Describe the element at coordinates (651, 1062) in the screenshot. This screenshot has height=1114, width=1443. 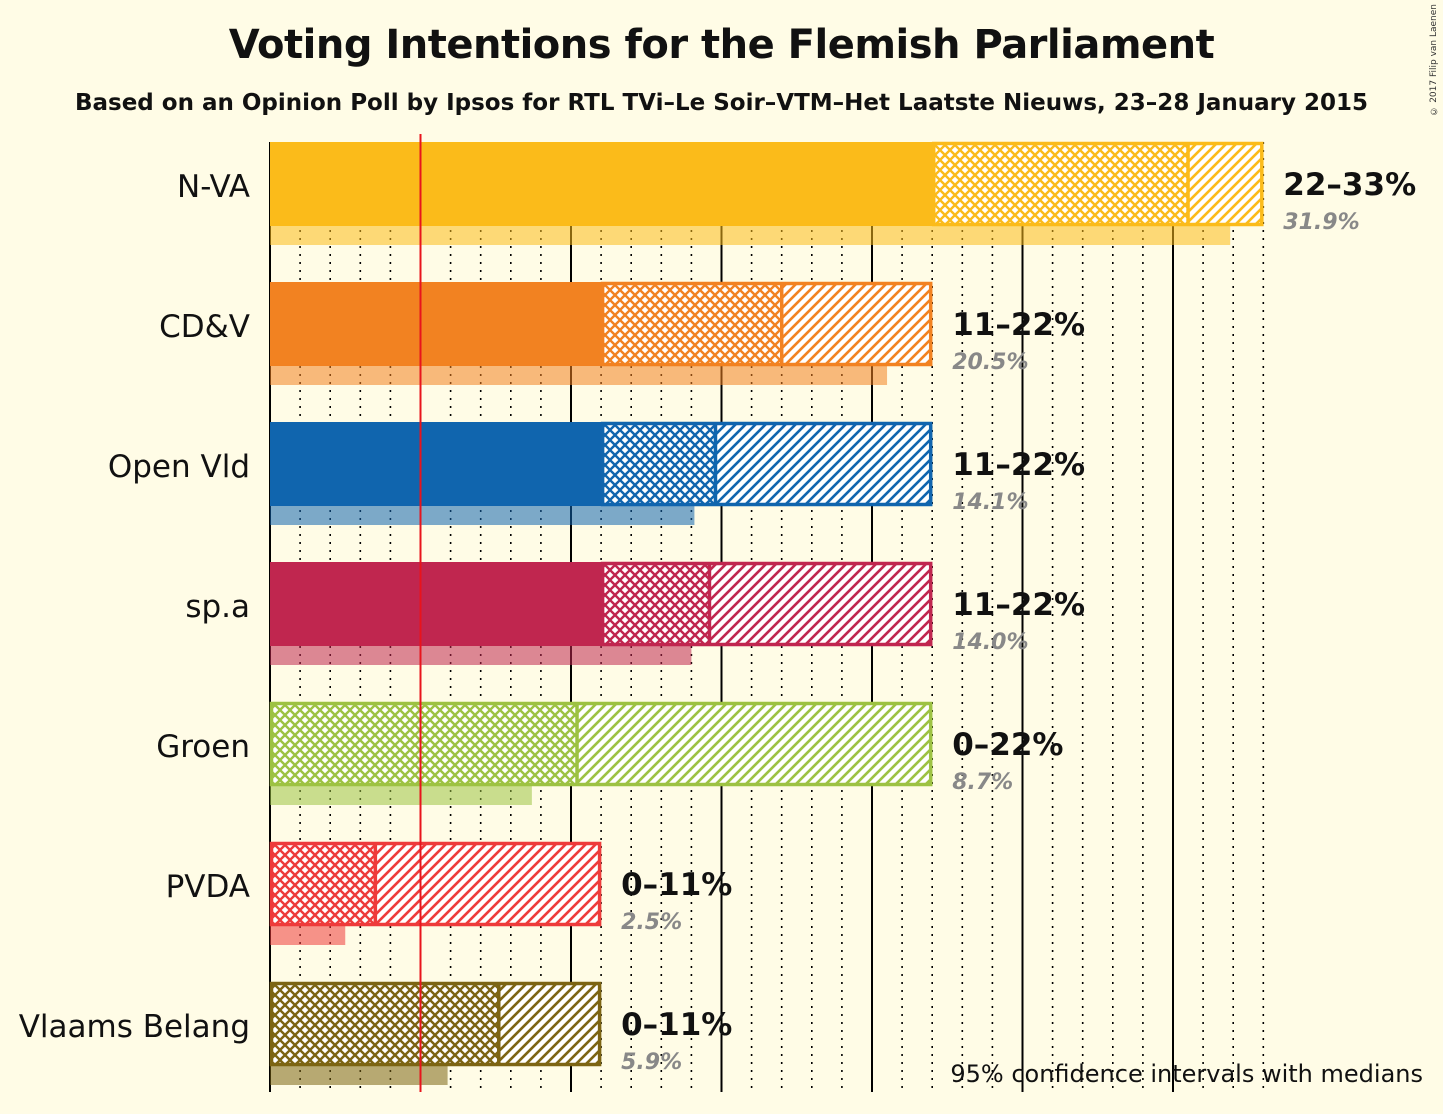
I see `last-result-label: 5.9%` at that location.